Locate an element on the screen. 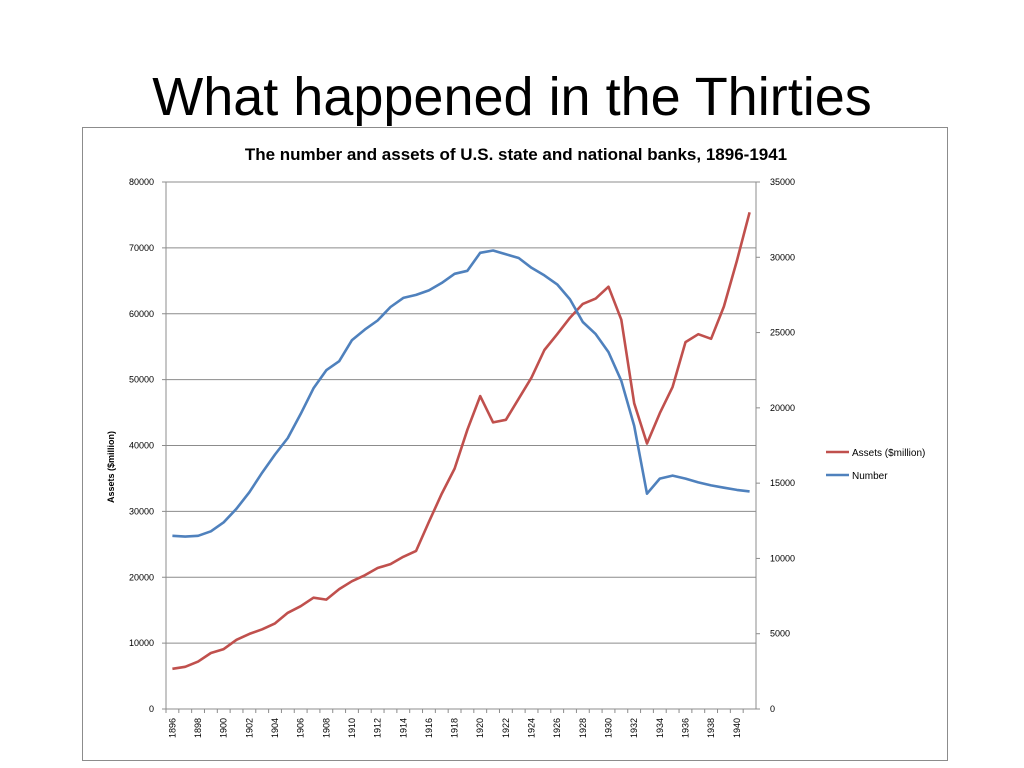  left-tick-label: 60000 is located at coordinates (141, 314).